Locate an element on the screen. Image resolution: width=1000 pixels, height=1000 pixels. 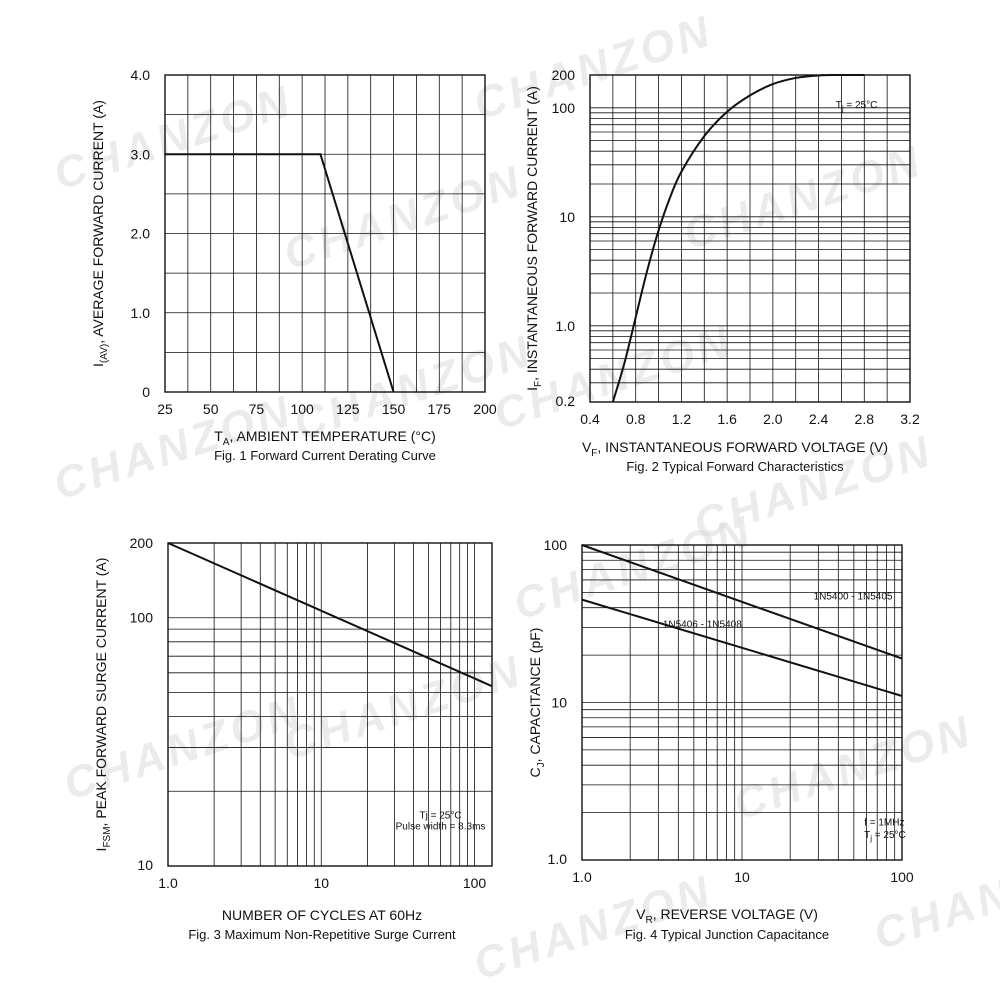
fig1-y-axis-label: I(AV), AVERAGE FORWARD CURRENT (A) is located at coordinates (100, 233).